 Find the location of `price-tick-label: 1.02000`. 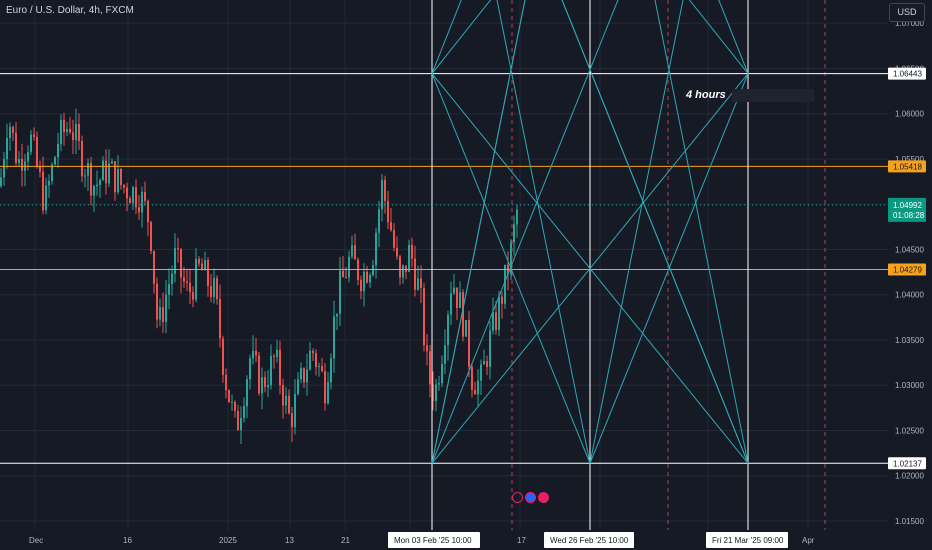

price-tick-label: 1.02000 is located at coordinates (909, 476).